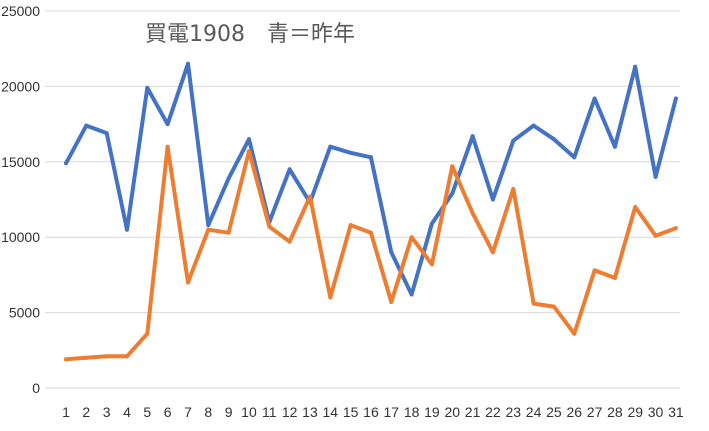 The image size is (709, 431). Describe the element at coordinates (351, 412) in the screenshot. I see `x-tick-label: 15` at that location.